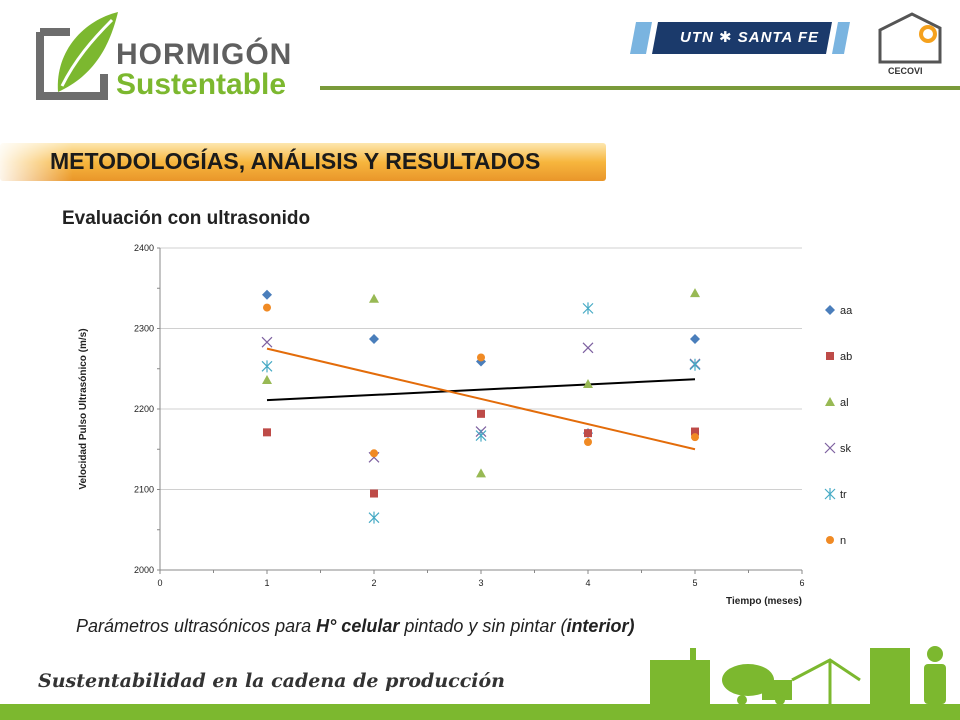  I want to click on y-axis-label: Velocidad Pulso Ultrasónico (m/s), so click(83, 408).